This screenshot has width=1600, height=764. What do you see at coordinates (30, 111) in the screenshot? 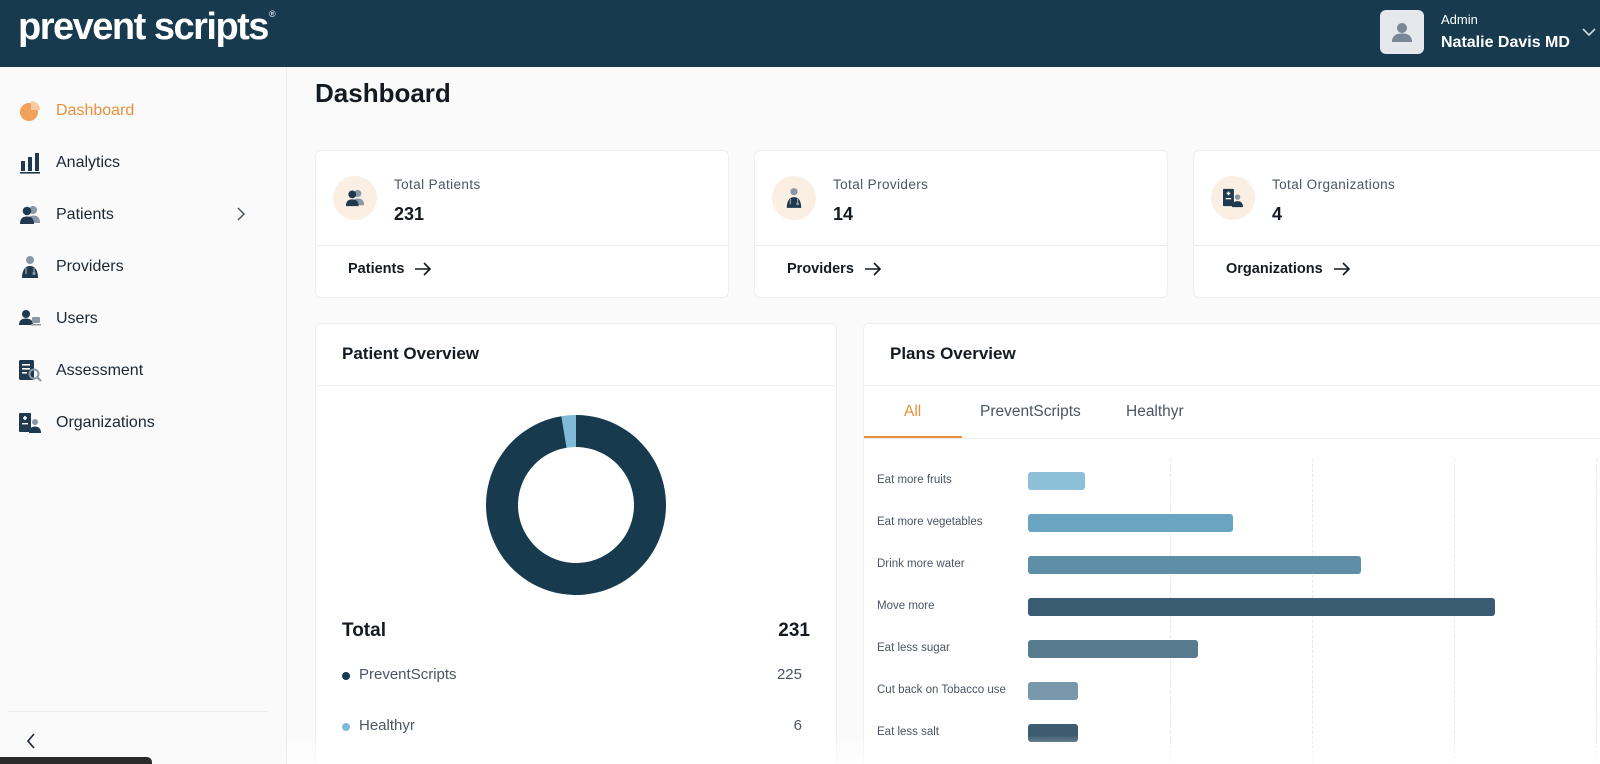
I see `pie-chart-icon` at bounding box center [30, 111].